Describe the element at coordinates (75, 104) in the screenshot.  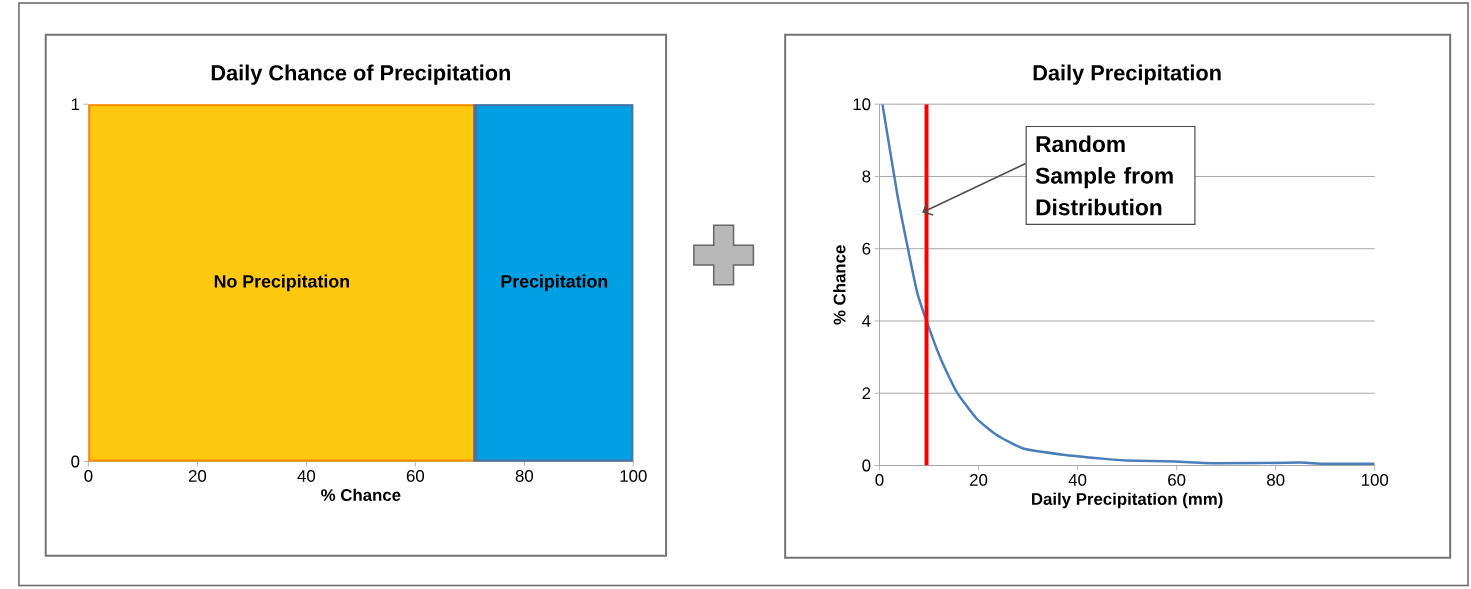
I see `y-tick-label: 1` at that location.